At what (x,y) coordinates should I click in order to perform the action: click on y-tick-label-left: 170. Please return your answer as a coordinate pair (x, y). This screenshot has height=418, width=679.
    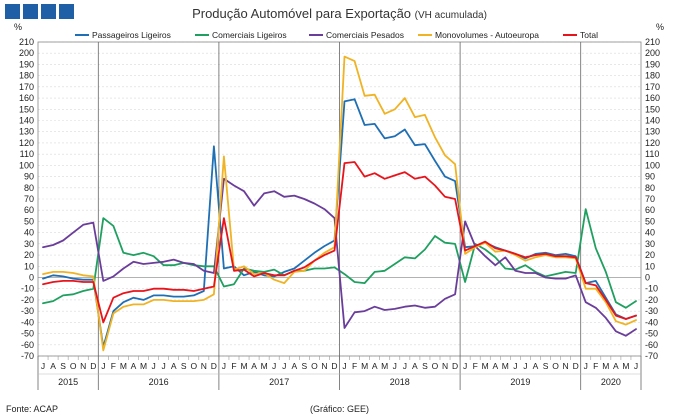
    Looking at the image, I should click on (26, 87).